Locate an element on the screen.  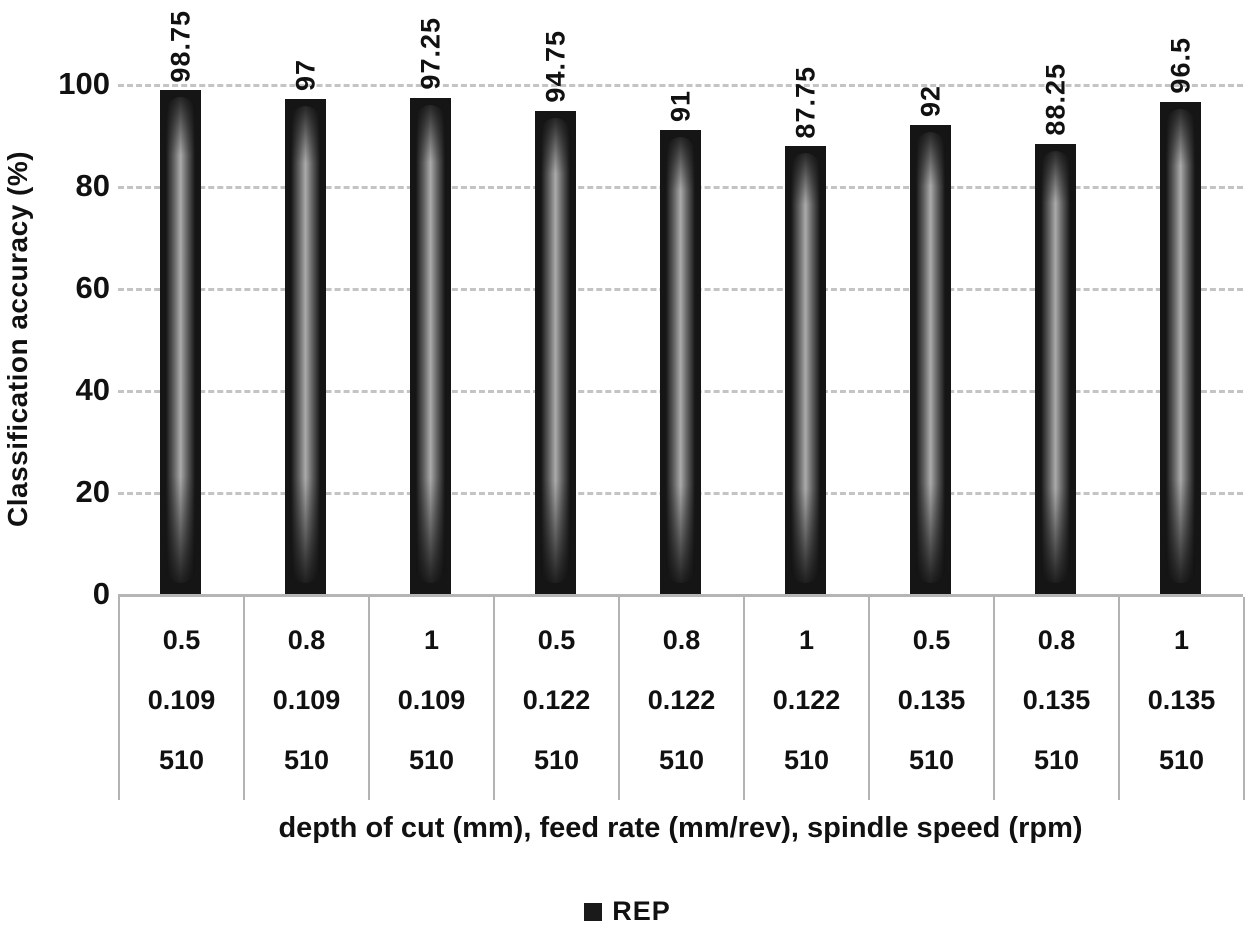
category-cell-r2-c9: 0.135 is located at coordinates (1181, 699).